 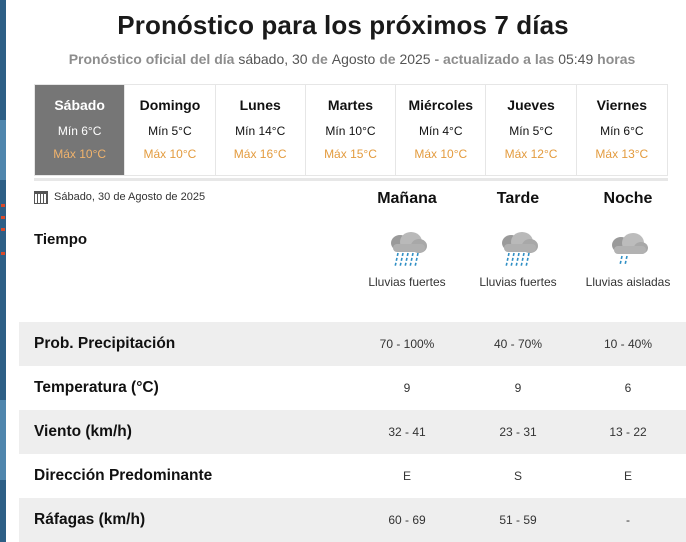 What do you see at coordinates (518, 432) in the screenshot?
I see `cell-tarde: 23 - 31` at bounding box center [518, 432].